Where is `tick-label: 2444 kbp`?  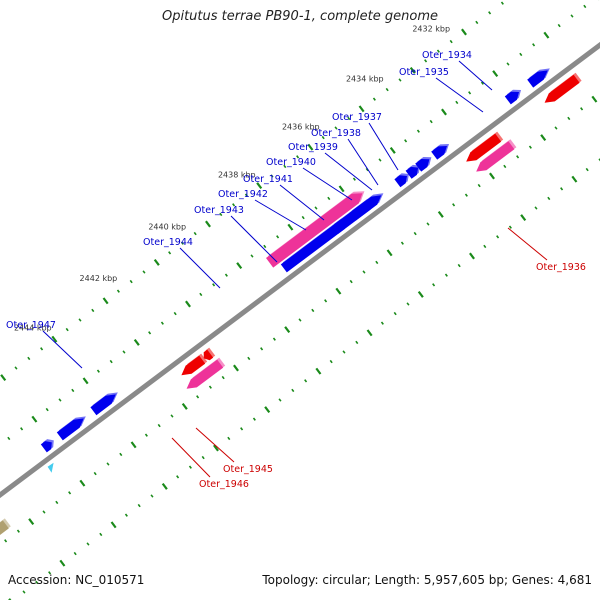
tick-label: 2444 kbp is located at coordinates (33, 327).